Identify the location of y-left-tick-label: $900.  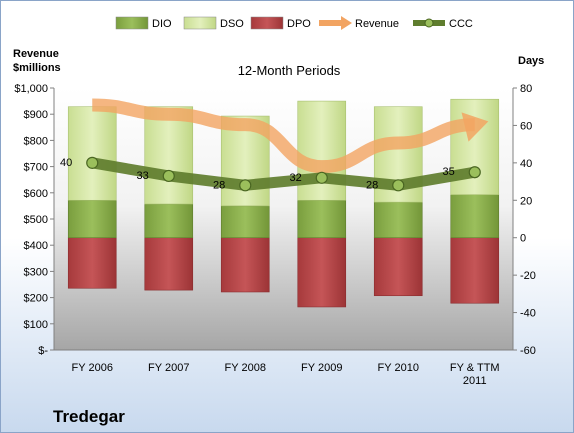
(36, 115).